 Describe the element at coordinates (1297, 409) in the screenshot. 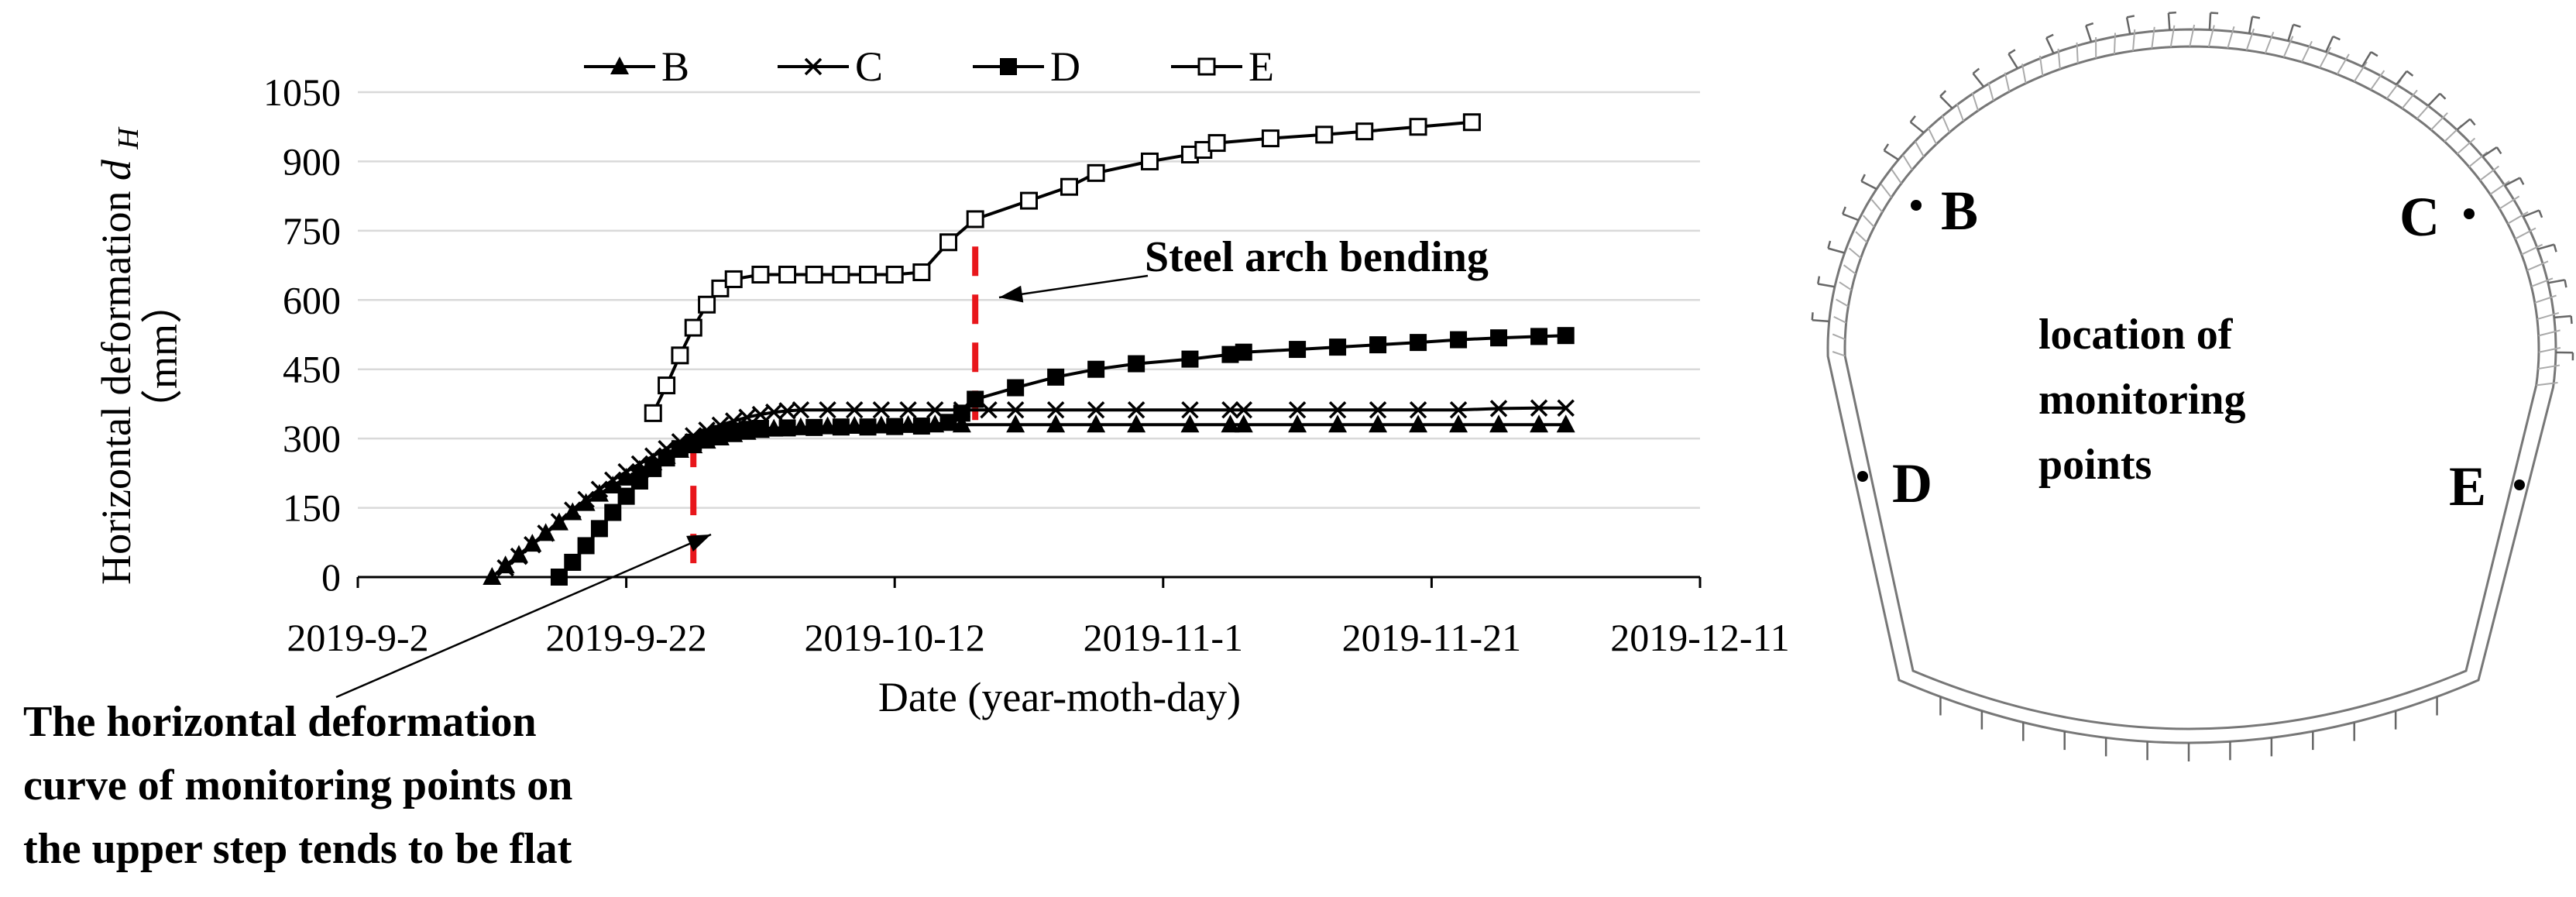

I see `series-C-point-37-stroke-b` at that location.